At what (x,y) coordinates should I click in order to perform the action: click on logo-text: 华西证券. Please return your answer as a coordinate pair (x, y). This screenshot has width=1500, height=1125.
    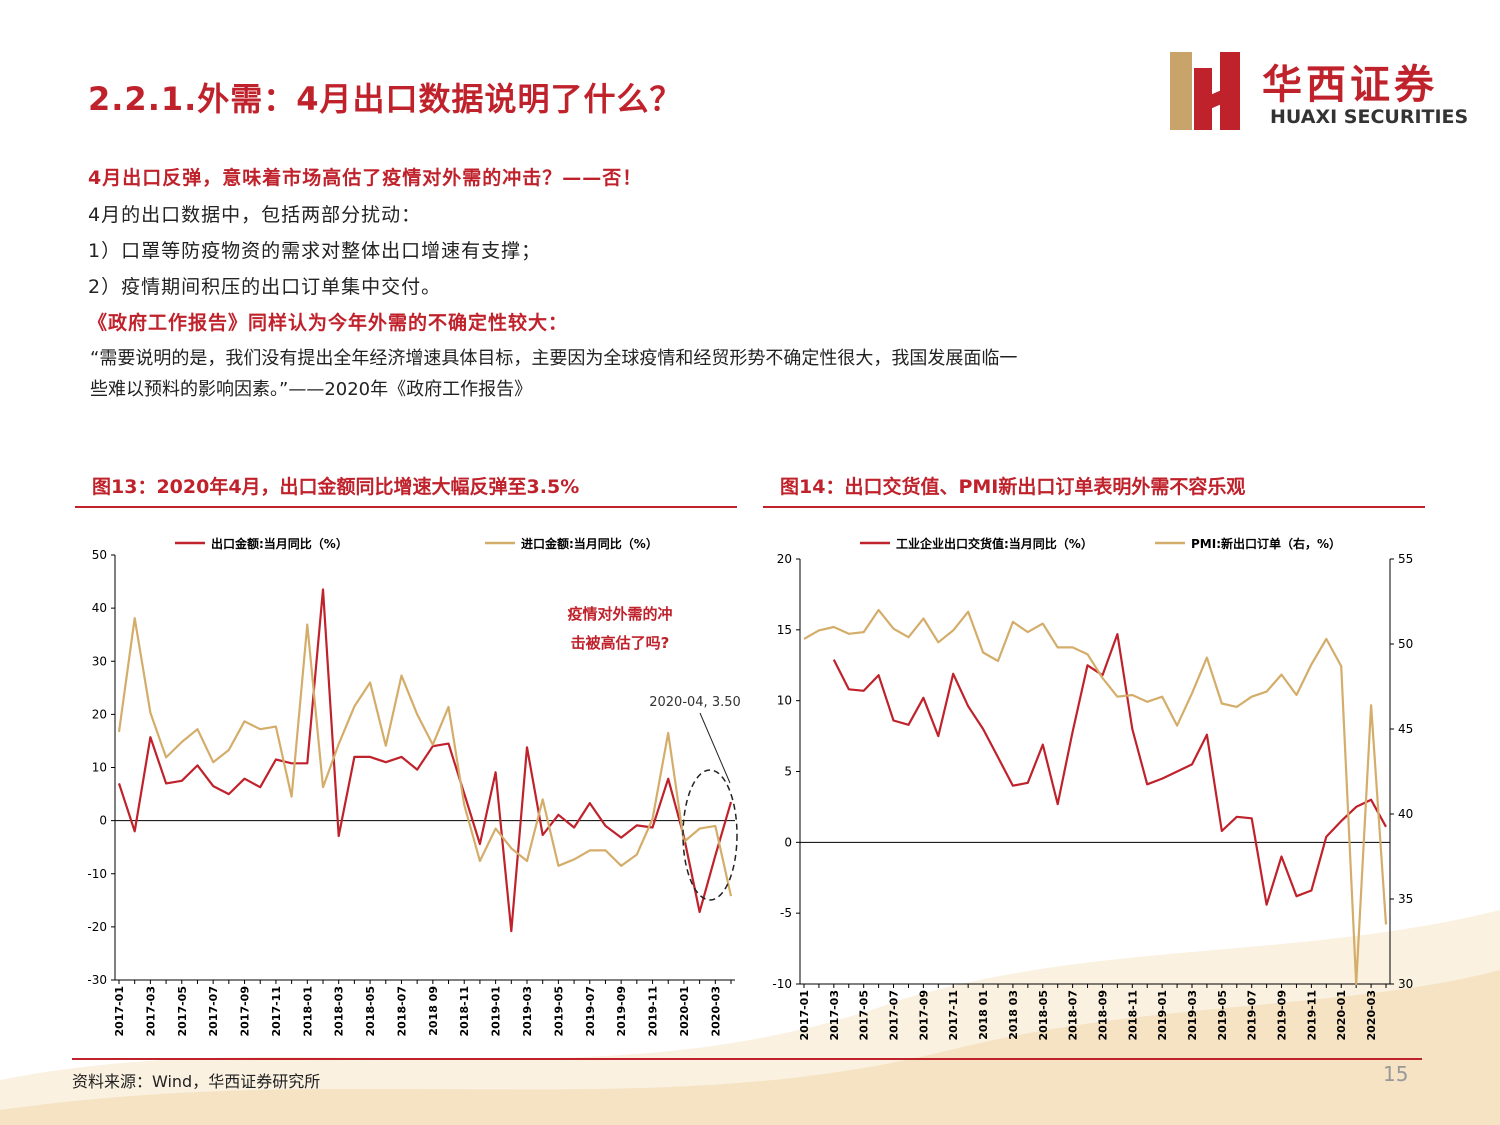
    Looking at the image, I should click on (1350, 85).